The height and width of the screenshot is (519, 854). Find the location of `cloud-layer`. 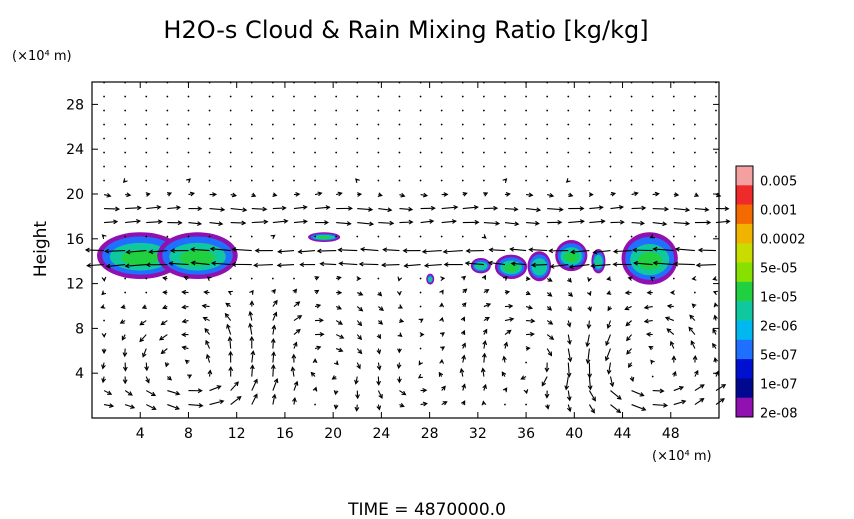

cloud-layer is located at coordinates (481, 266).